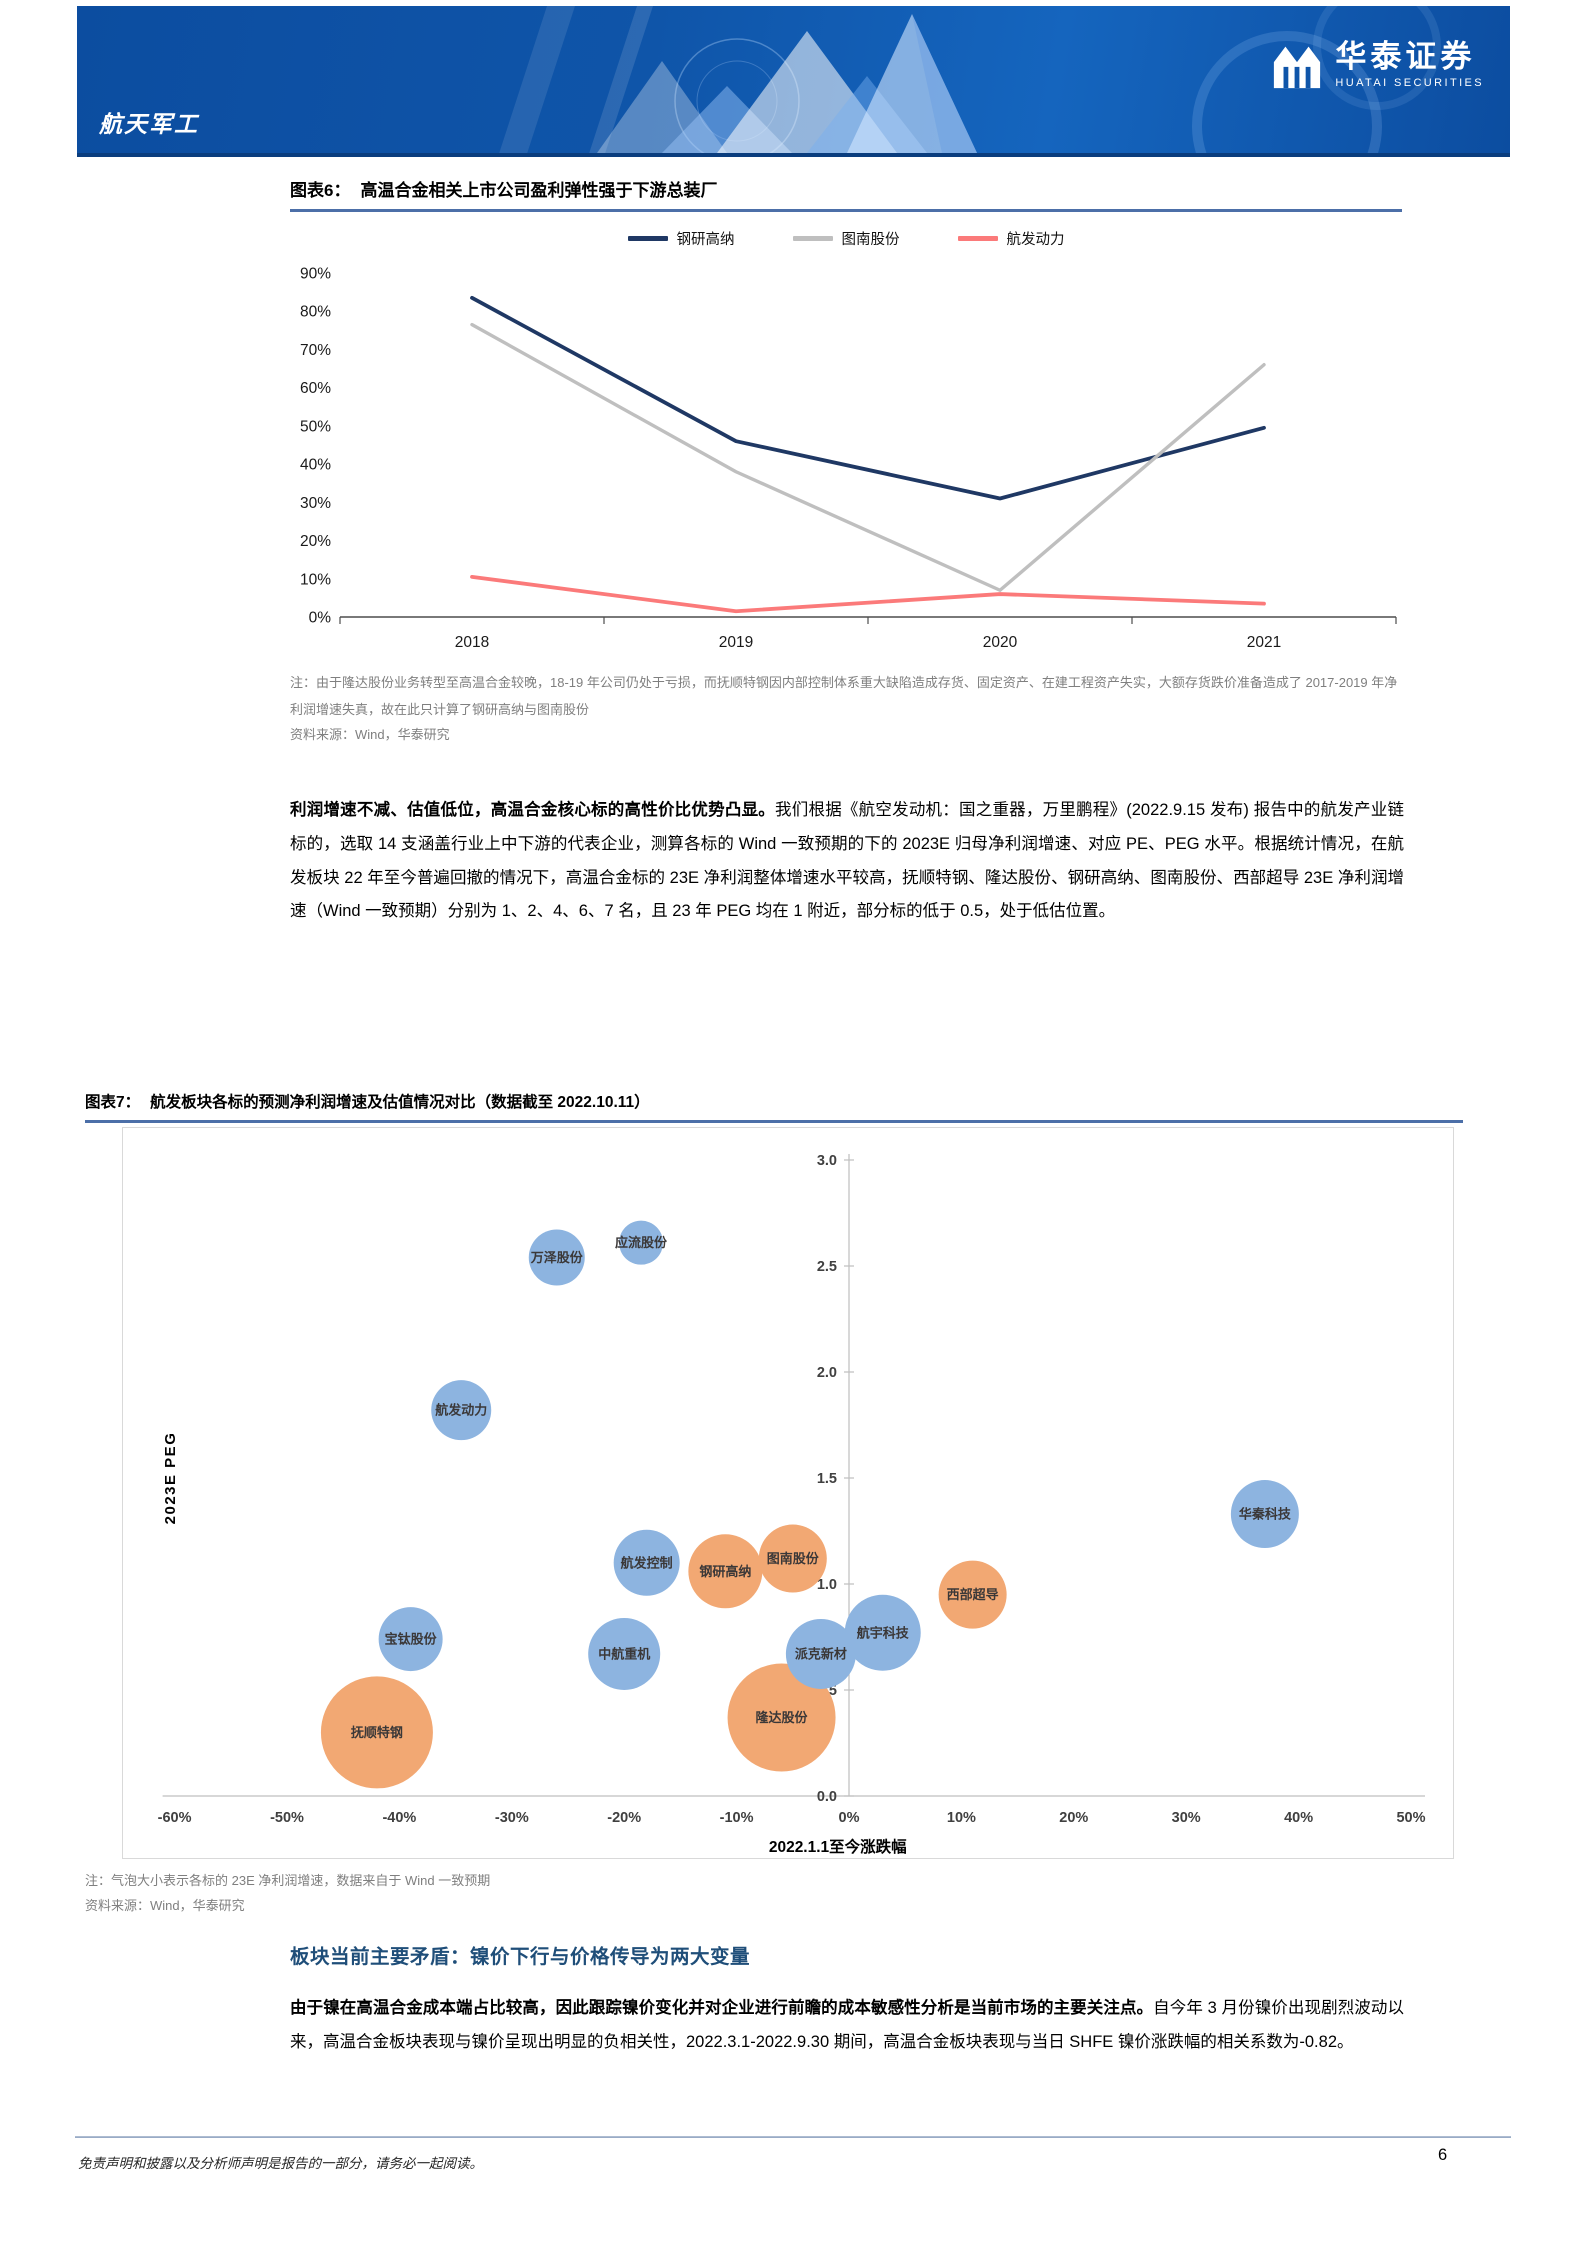  Describe the element at coordinates (736, 642) in the screenshot. I see `fig6-x-tick-label: 2019` at that location.